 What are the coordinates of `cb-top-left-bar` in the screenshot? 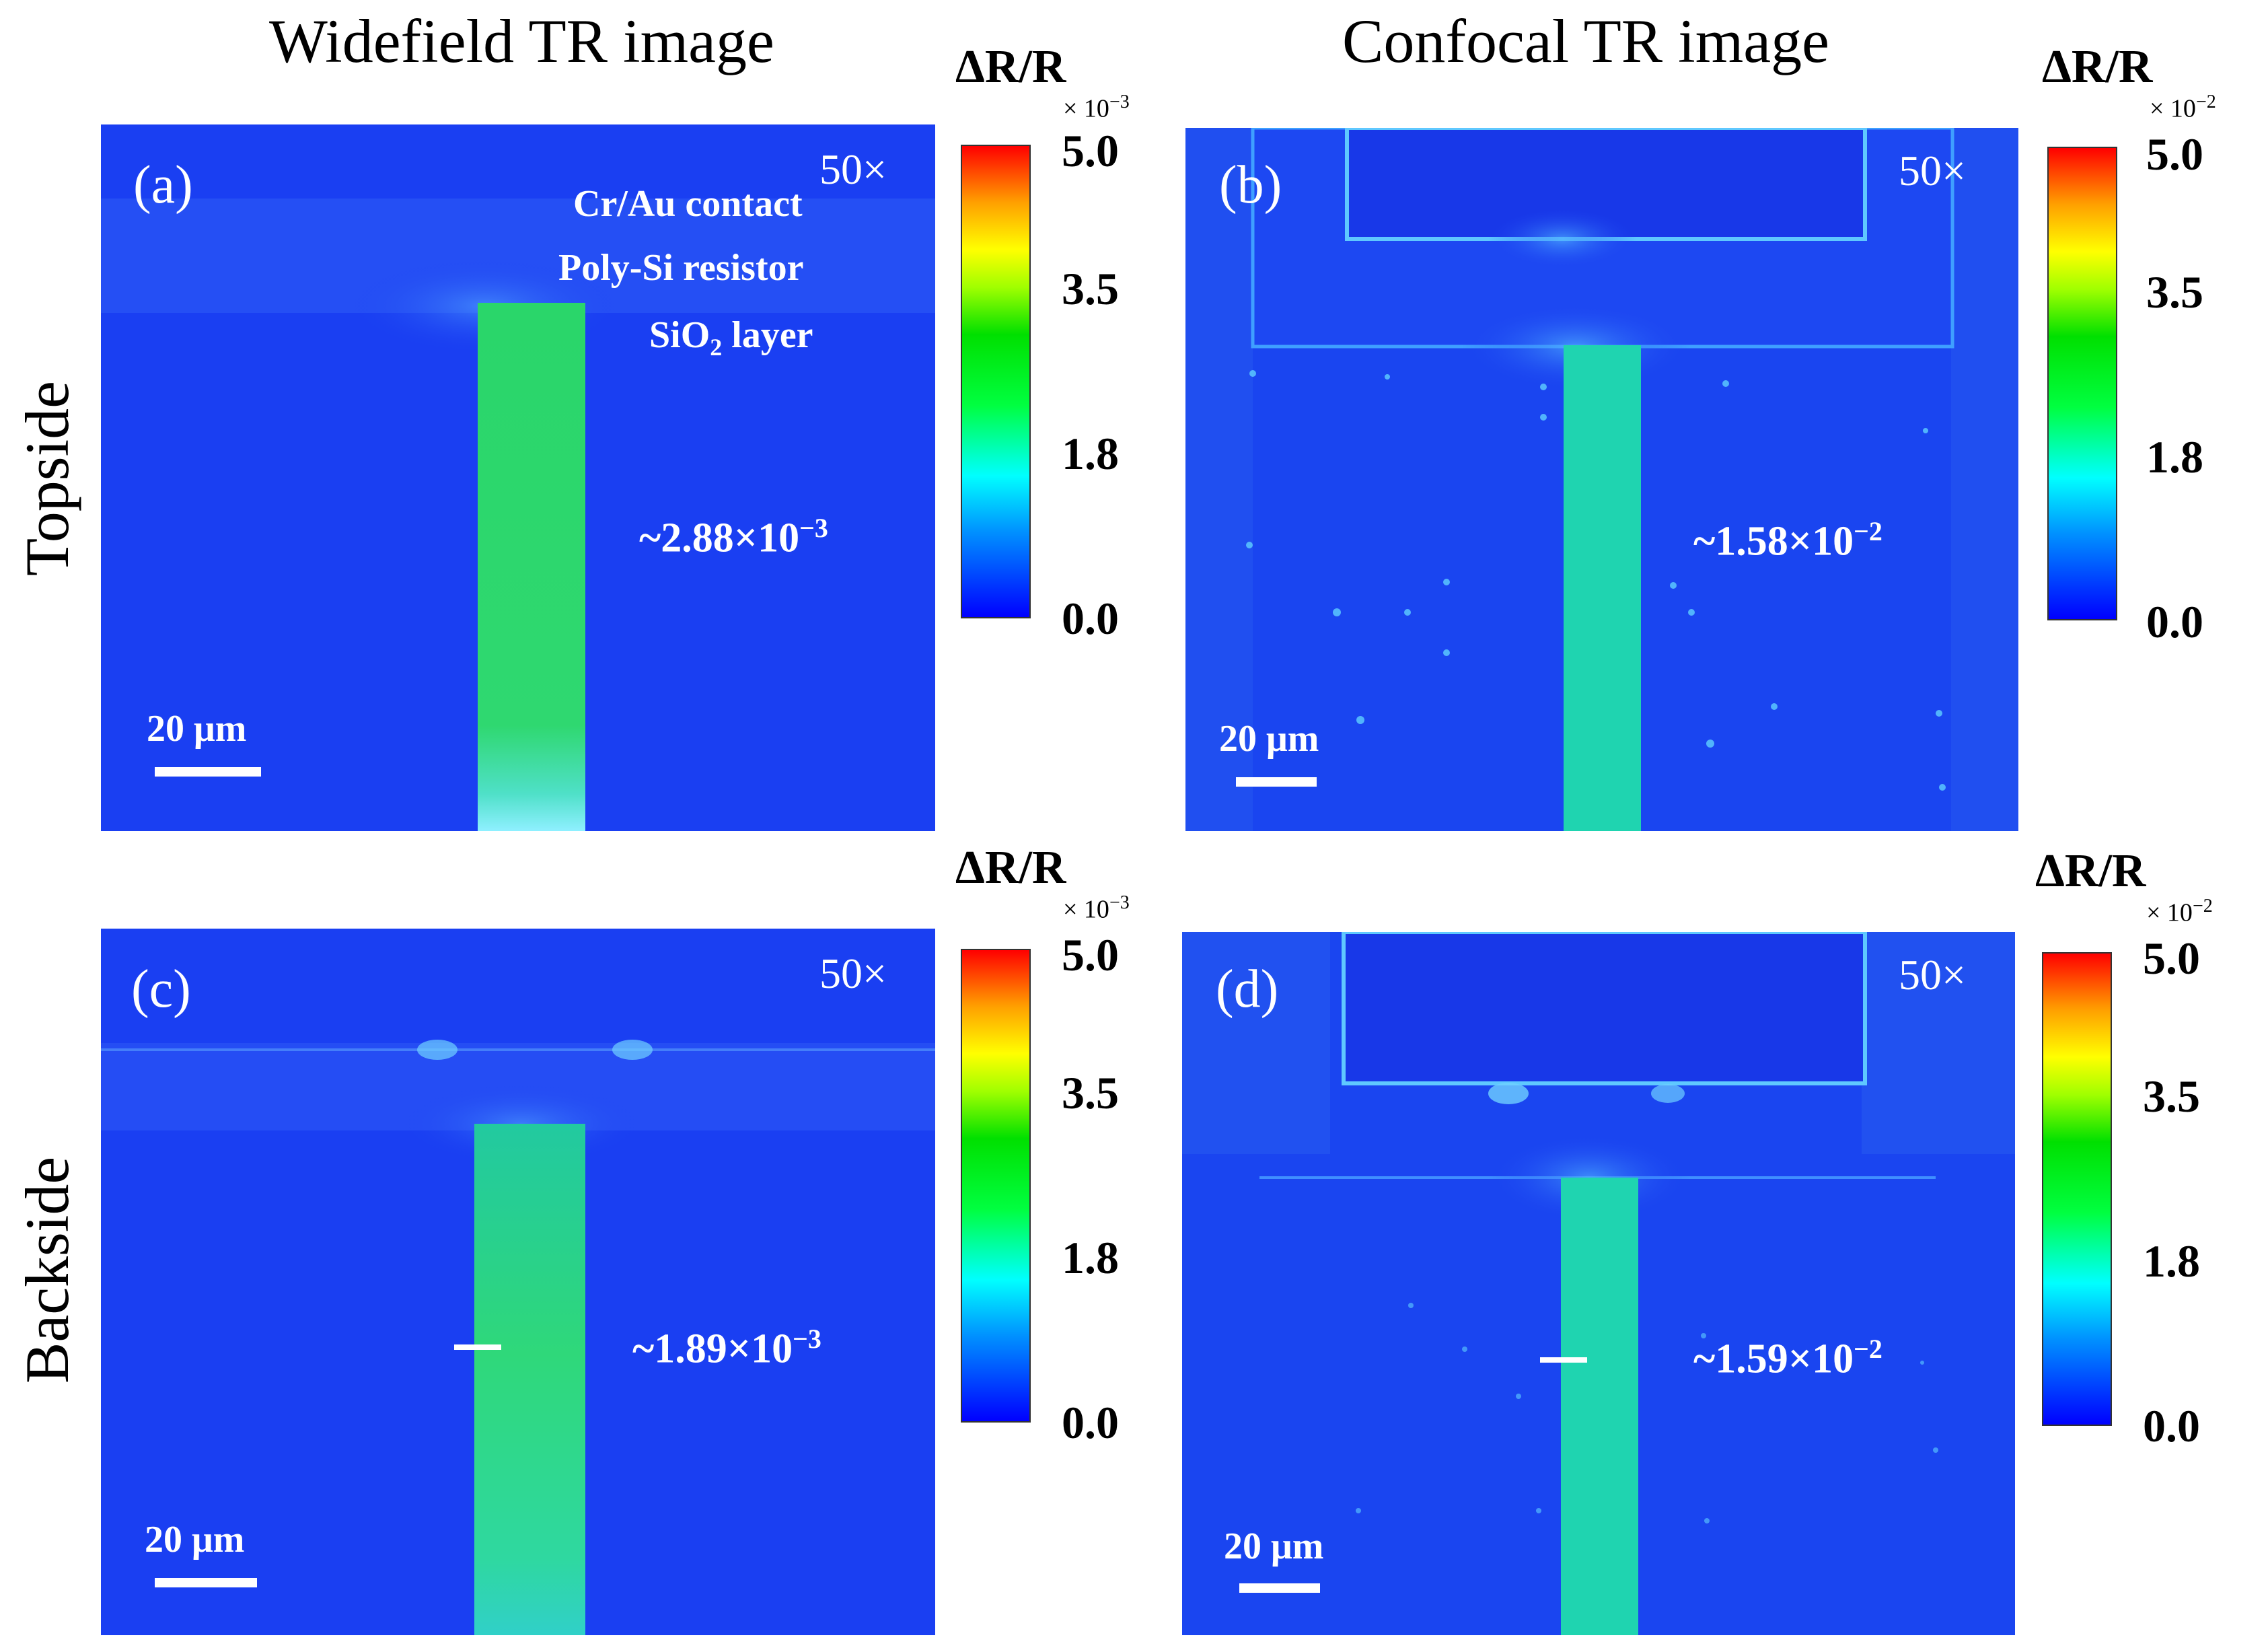 It's located at (996, 381).